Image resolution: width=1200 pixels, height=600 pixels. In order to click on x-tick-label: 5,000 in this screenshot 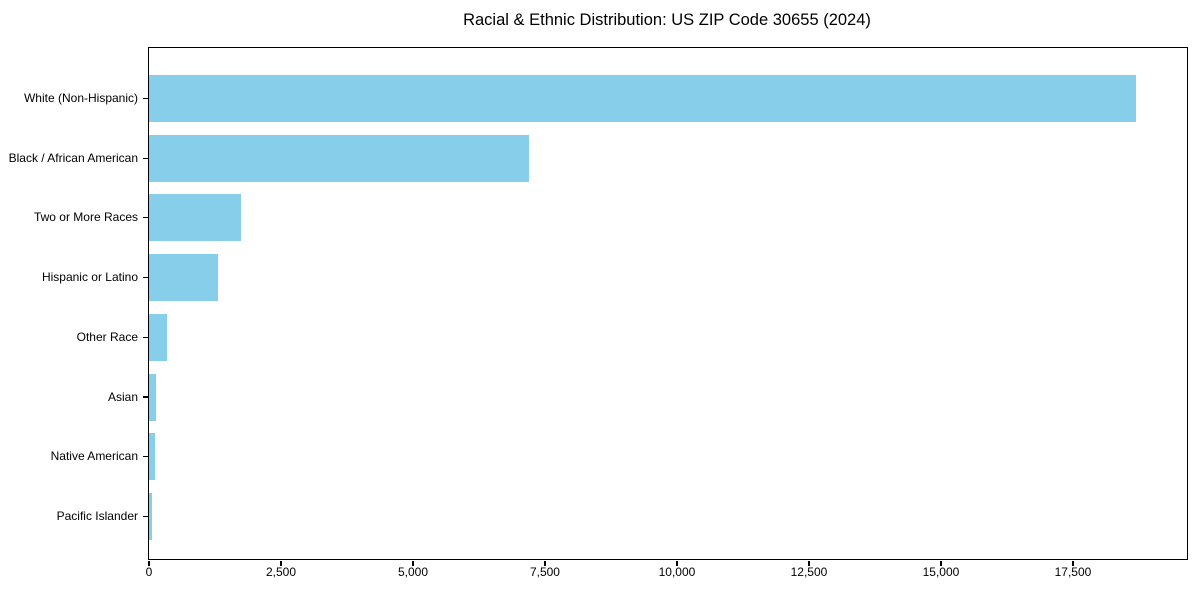, I will do `click(412, 572)`.